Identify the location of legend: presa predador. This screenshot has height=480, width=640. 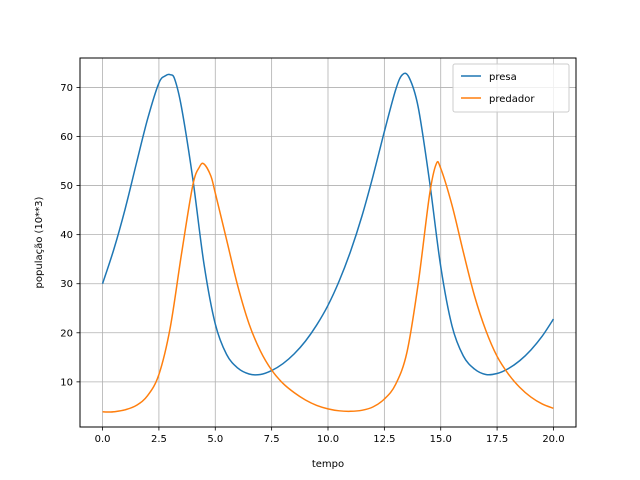
(511, 88).